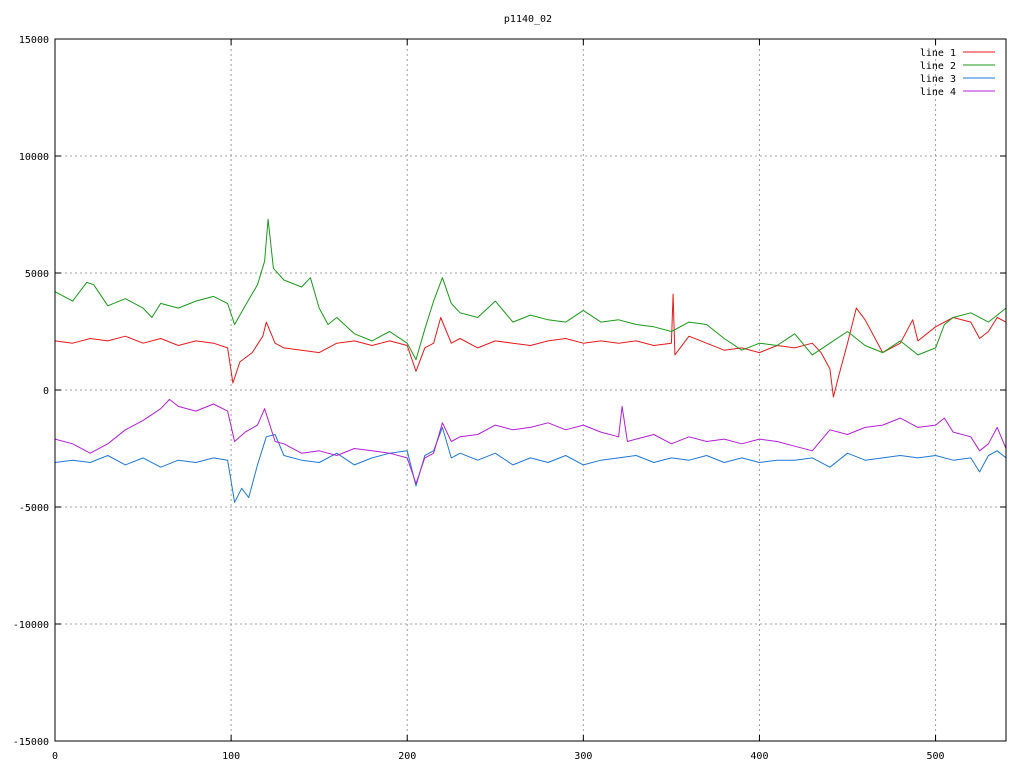 The height and width of the screenshot is (768, 1024). What do you see at coordinates (37, 274) in the screenshot?
I see `y-tick-label: 5000` at bounding box center [37, 274].